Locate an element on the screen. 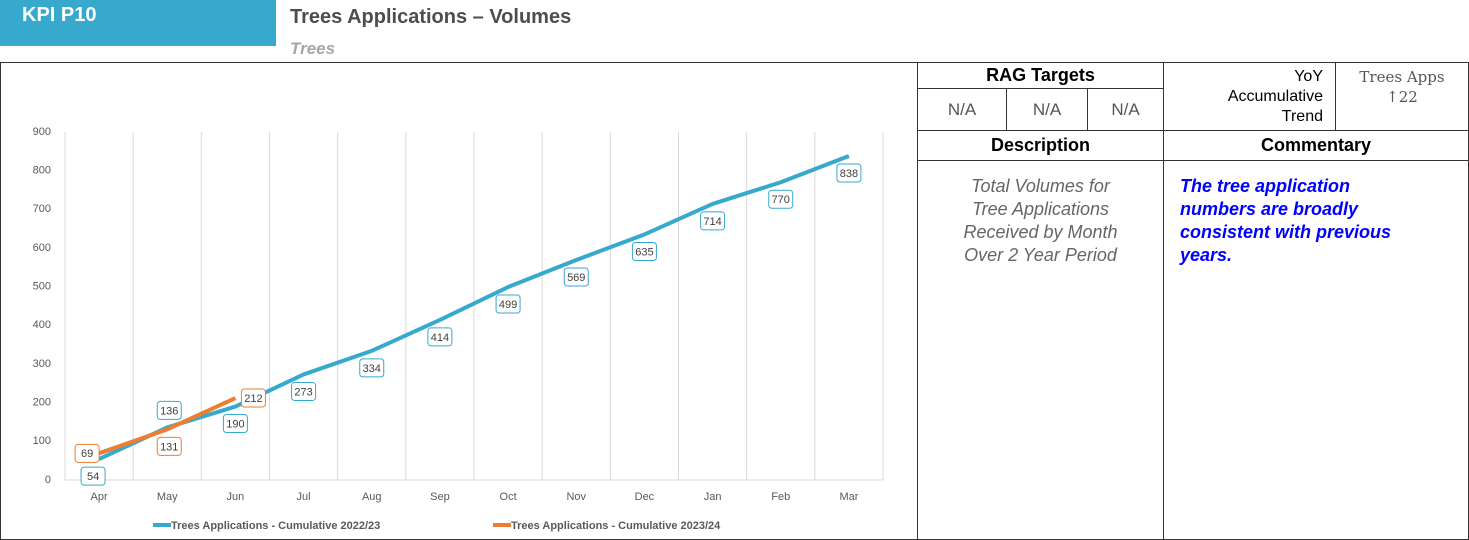  text-line: Received by Month is located at coordinates (1040, 232).